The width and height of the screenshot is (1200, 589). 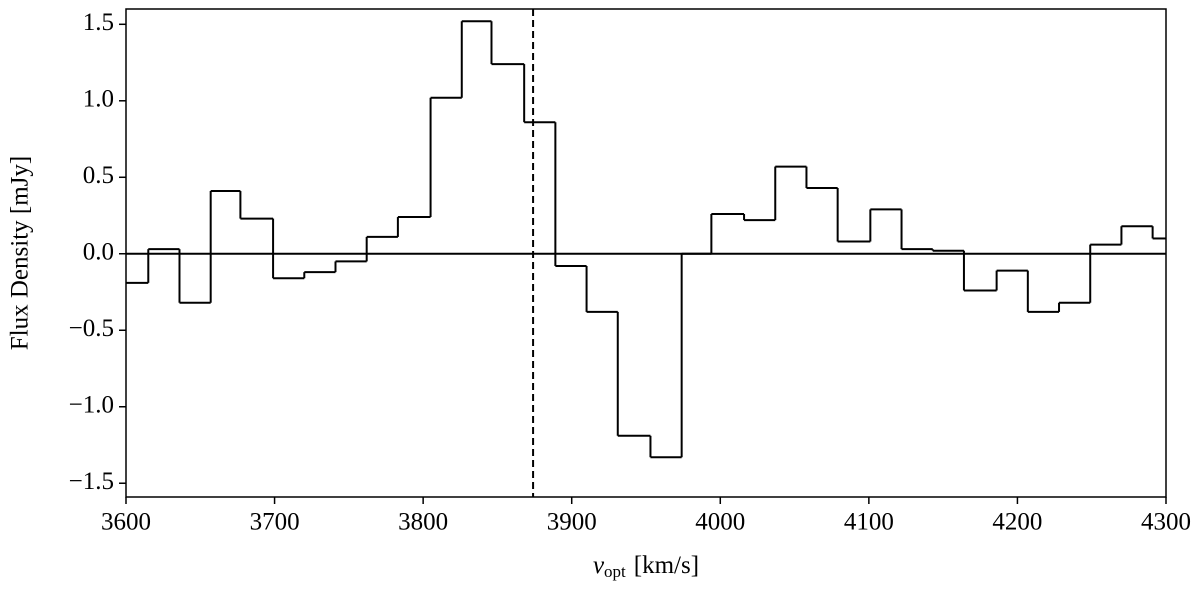 What do you see at coordinates (572, 522) in the screenshot?
I see `x-tick-label: 3900` at bounding box center [572, 522].